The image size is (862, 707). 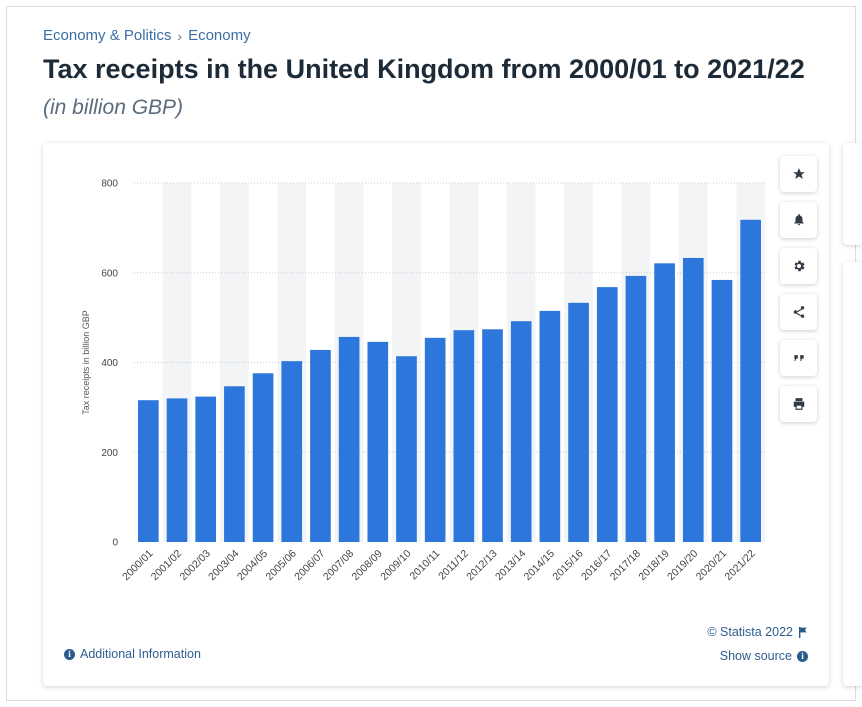 I want to click on flag-icon, so click(x=803, y=632).